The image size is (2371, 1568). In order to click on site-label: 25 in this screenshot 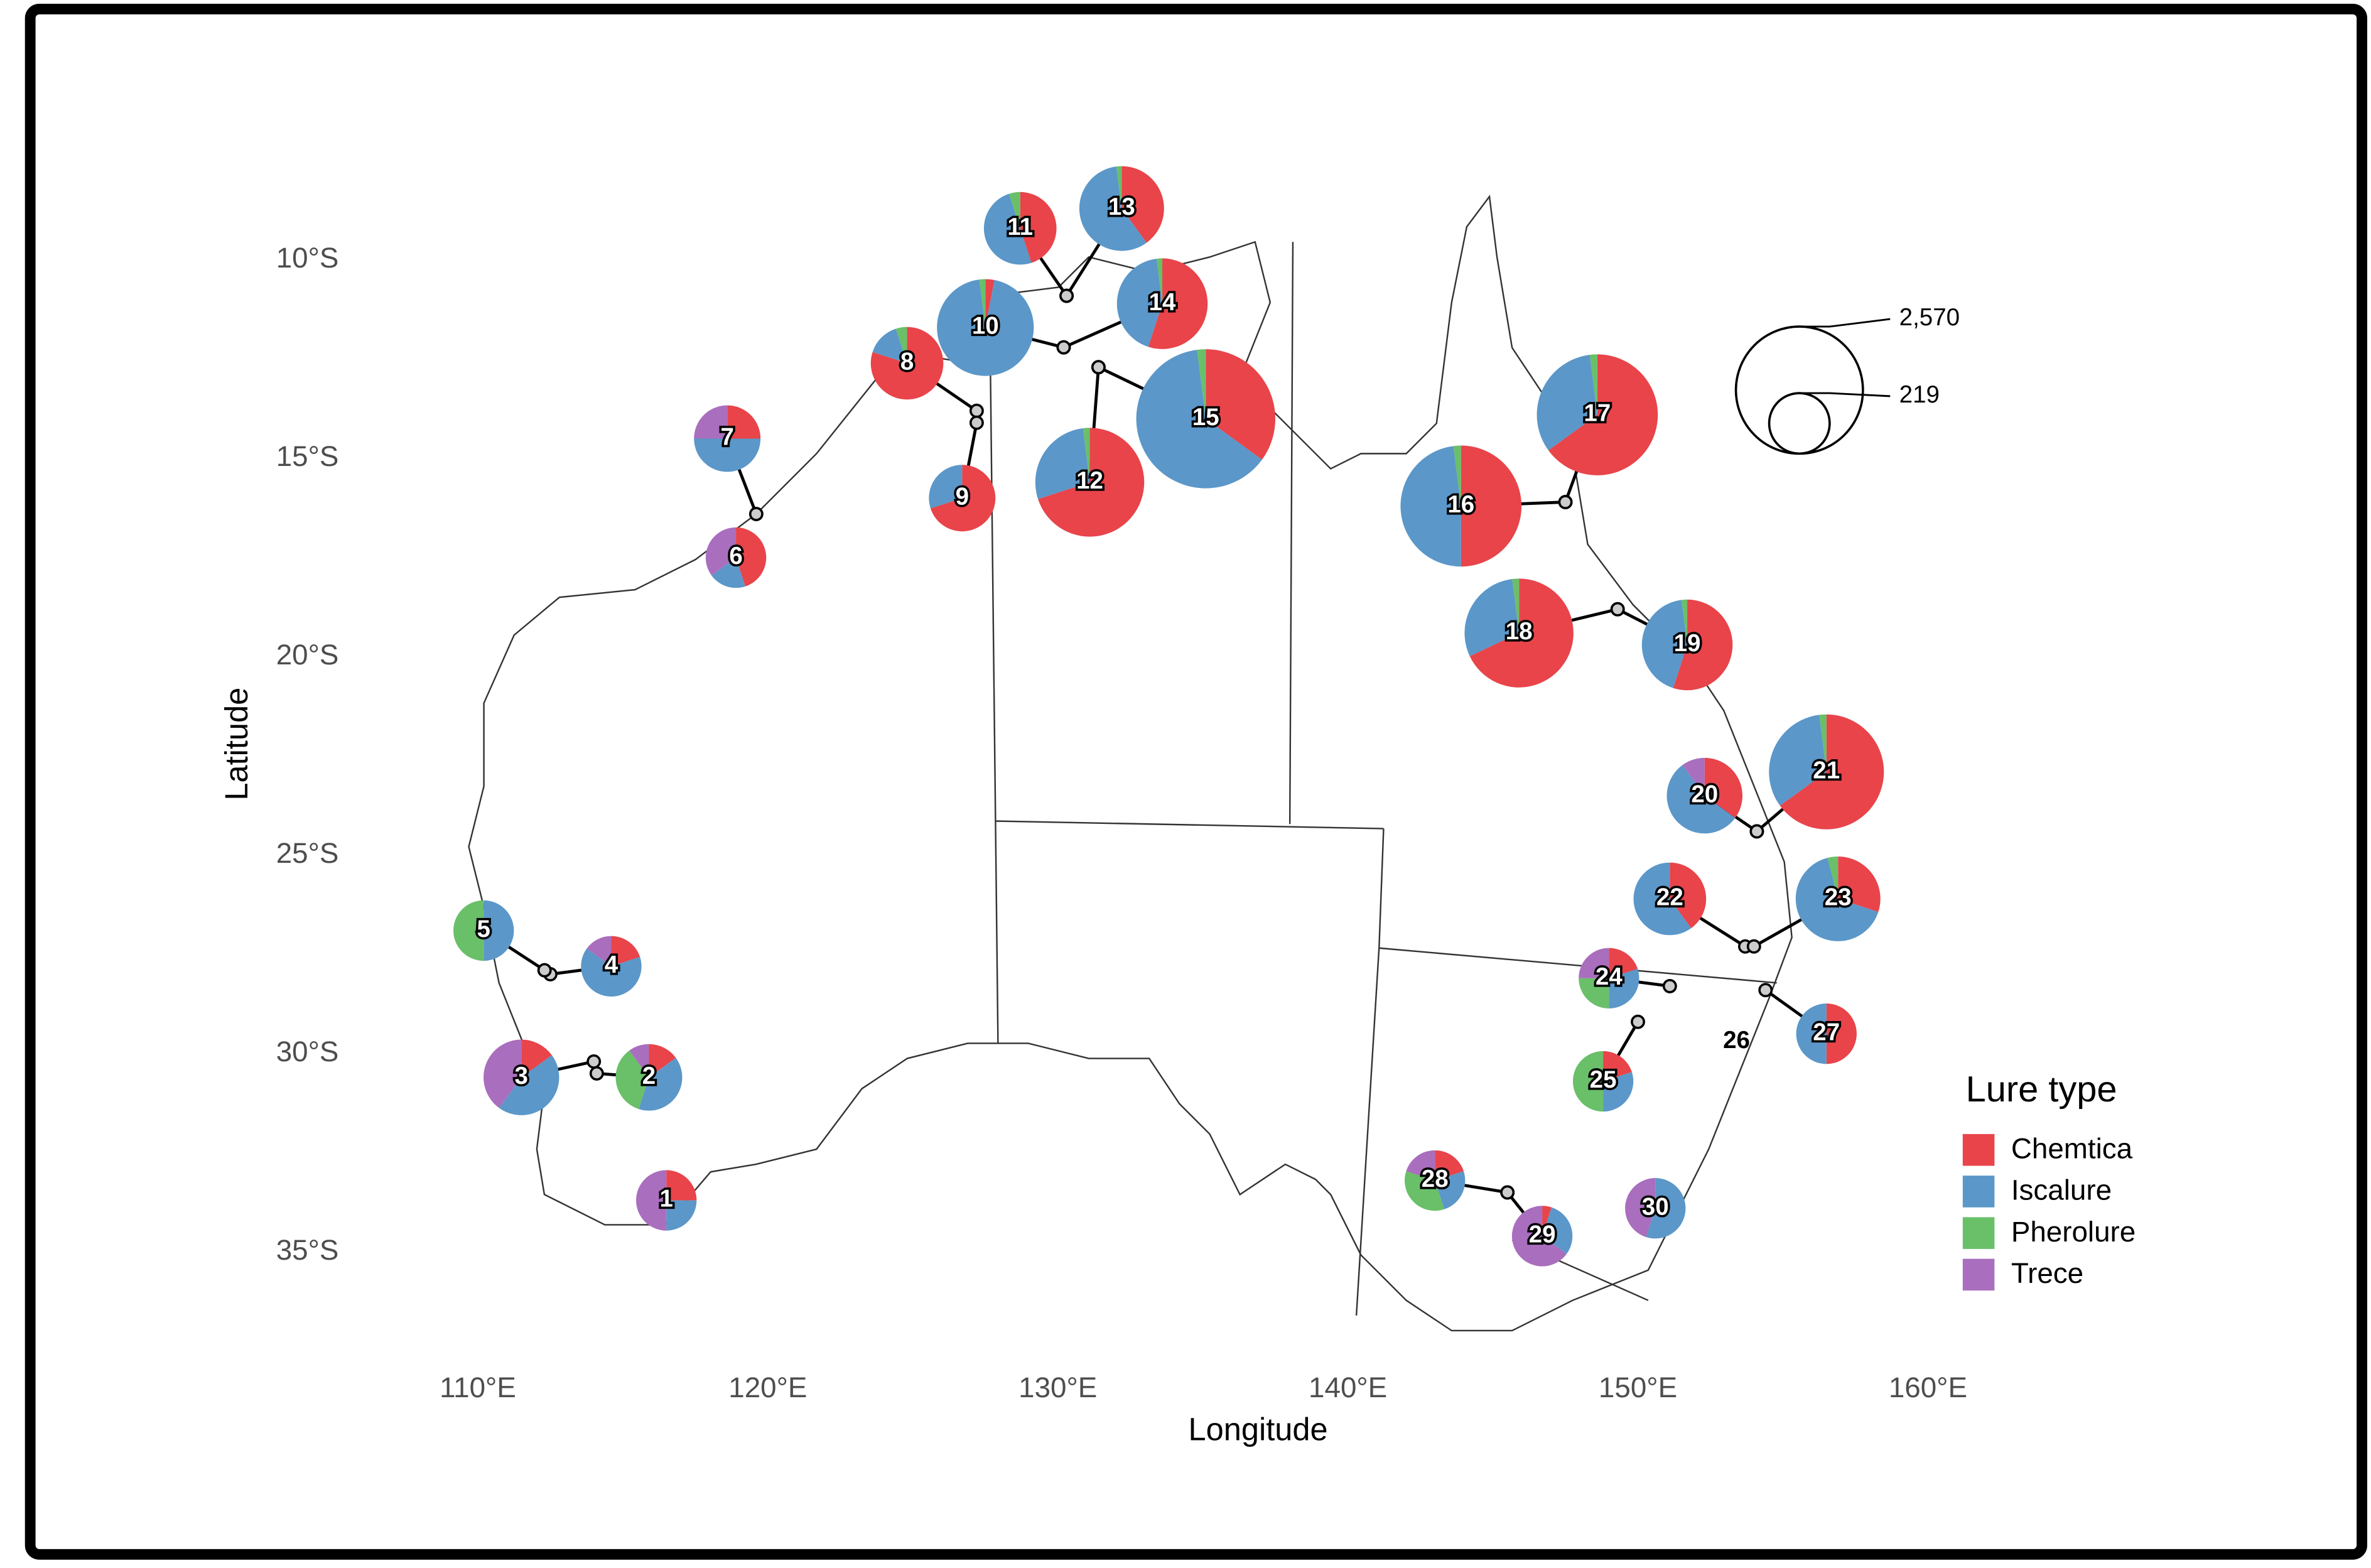, I will do `click(1603, 1079)`.